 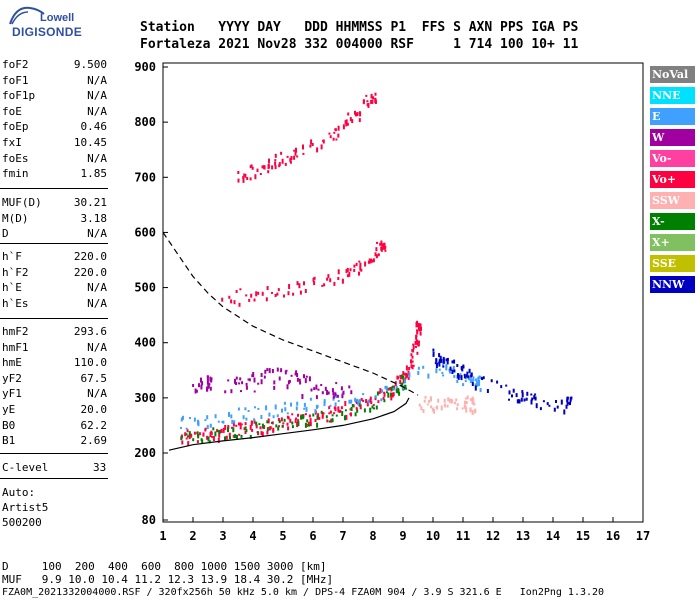 I want to click on param-row: D N/A, so click(x=54, y=234).